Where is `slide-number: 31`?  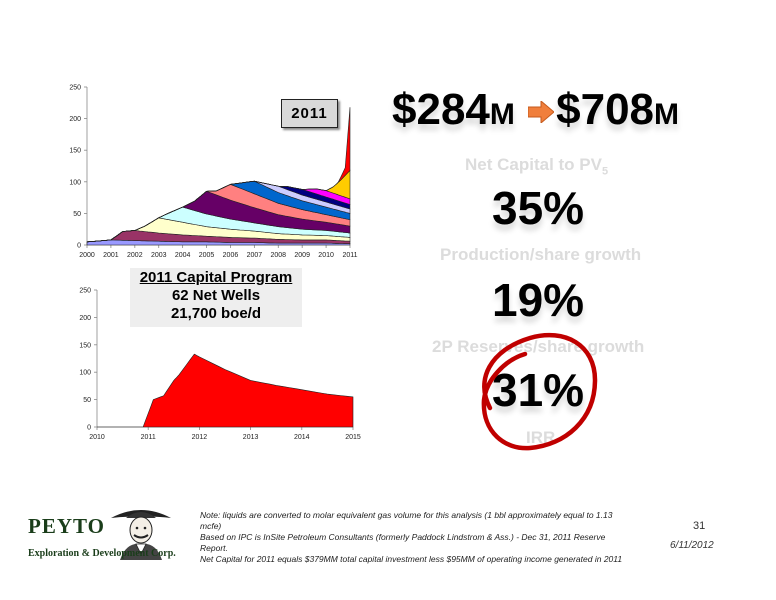 slide-number: 31 is located at coordinates (699, 526).